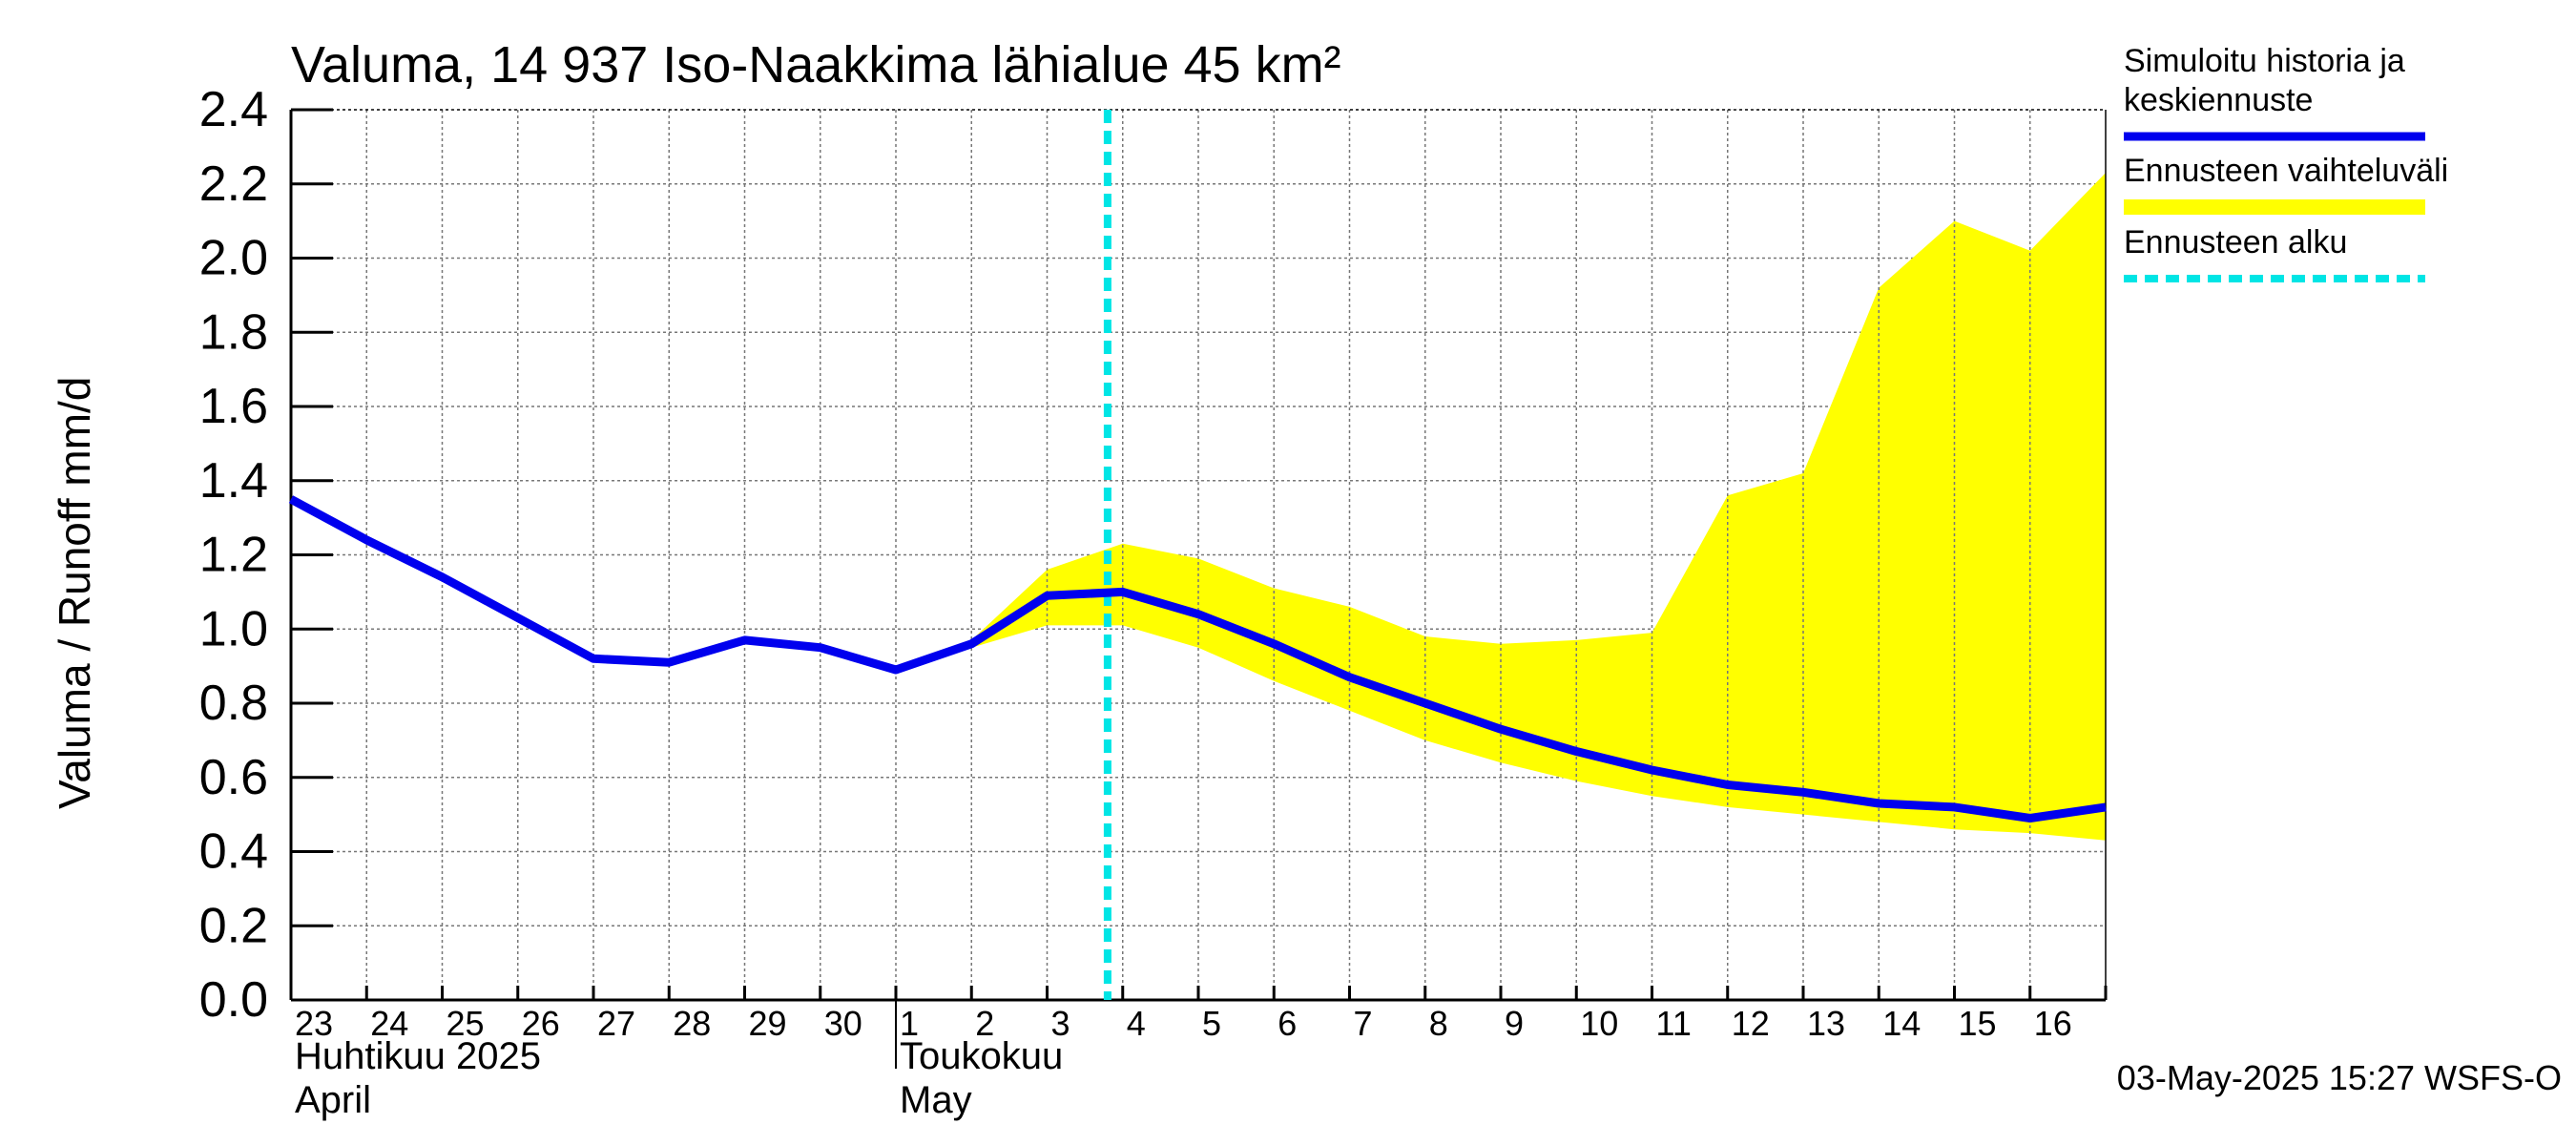  I want to click on legend-label: Ennusteen vaihteluväli, so click(2286, 171).